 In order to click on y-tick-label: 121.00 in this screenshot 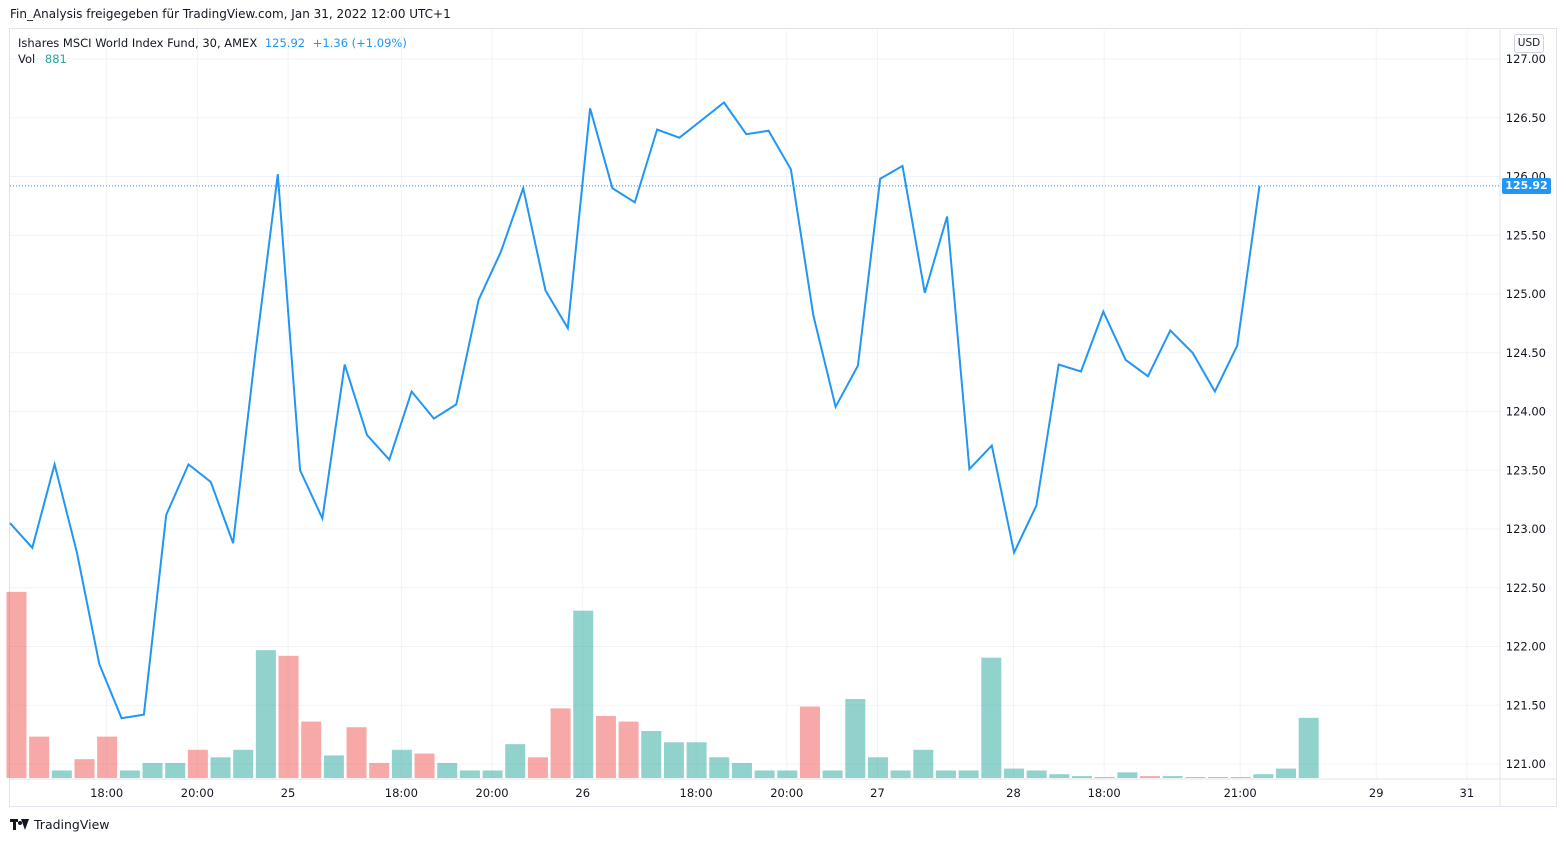, I will do `click(1526, 764)`.